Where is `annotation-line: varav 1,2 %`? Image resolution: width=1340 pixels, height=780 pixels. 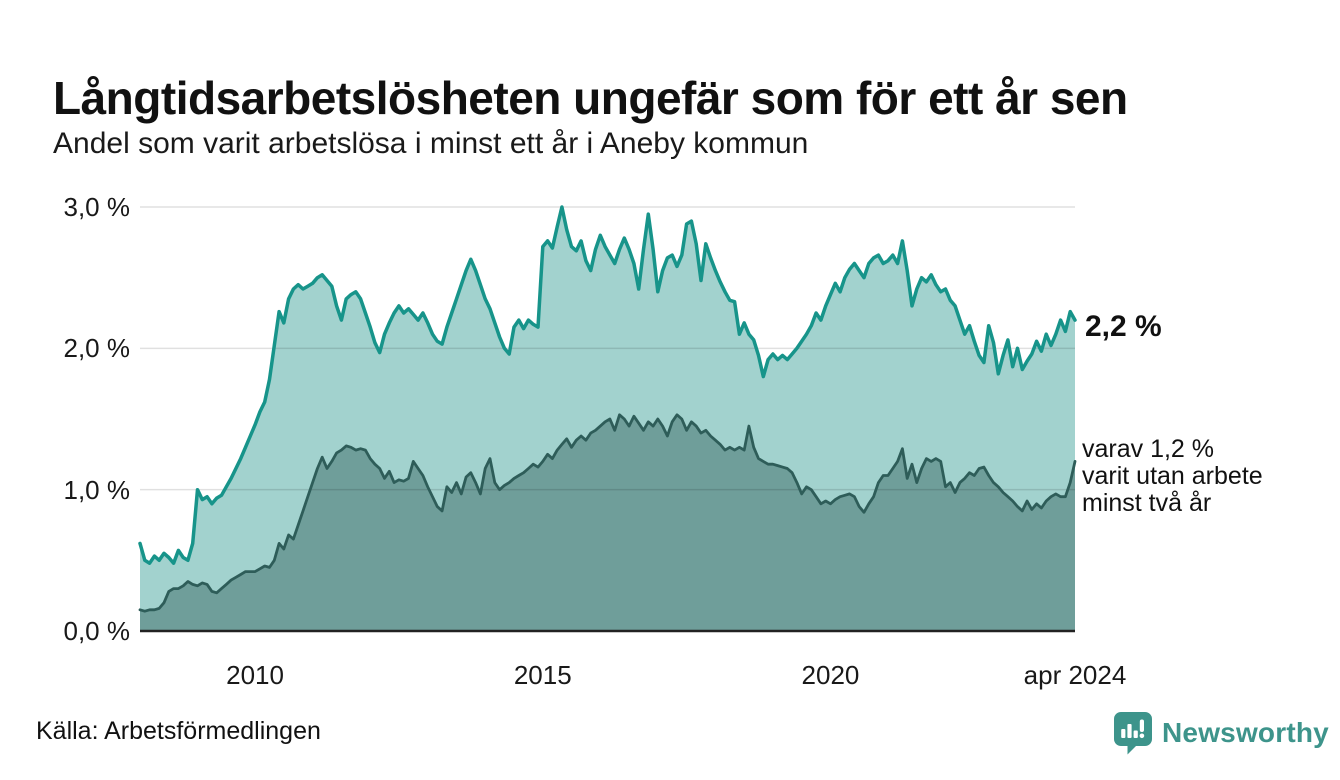
annotation-line: varav 1,2 % is located at coordinates (1148, 449).